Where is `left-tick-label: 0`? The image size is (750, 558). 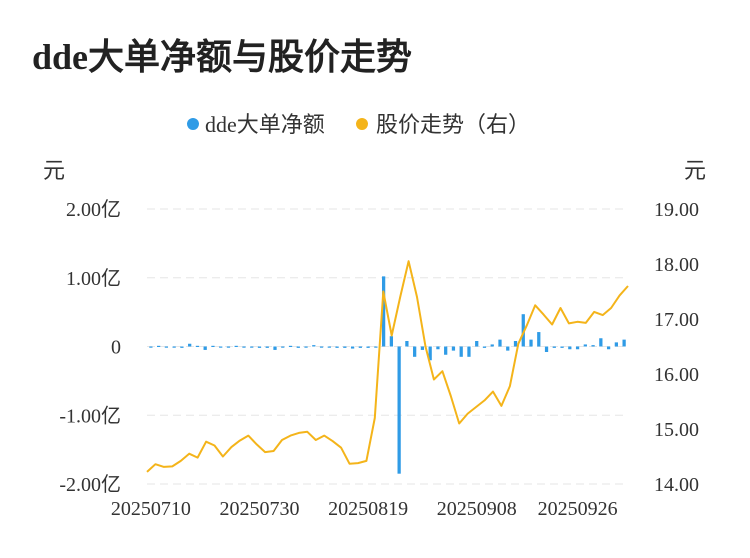
left-tick-label: 0 is located at coordinates (116, 348).